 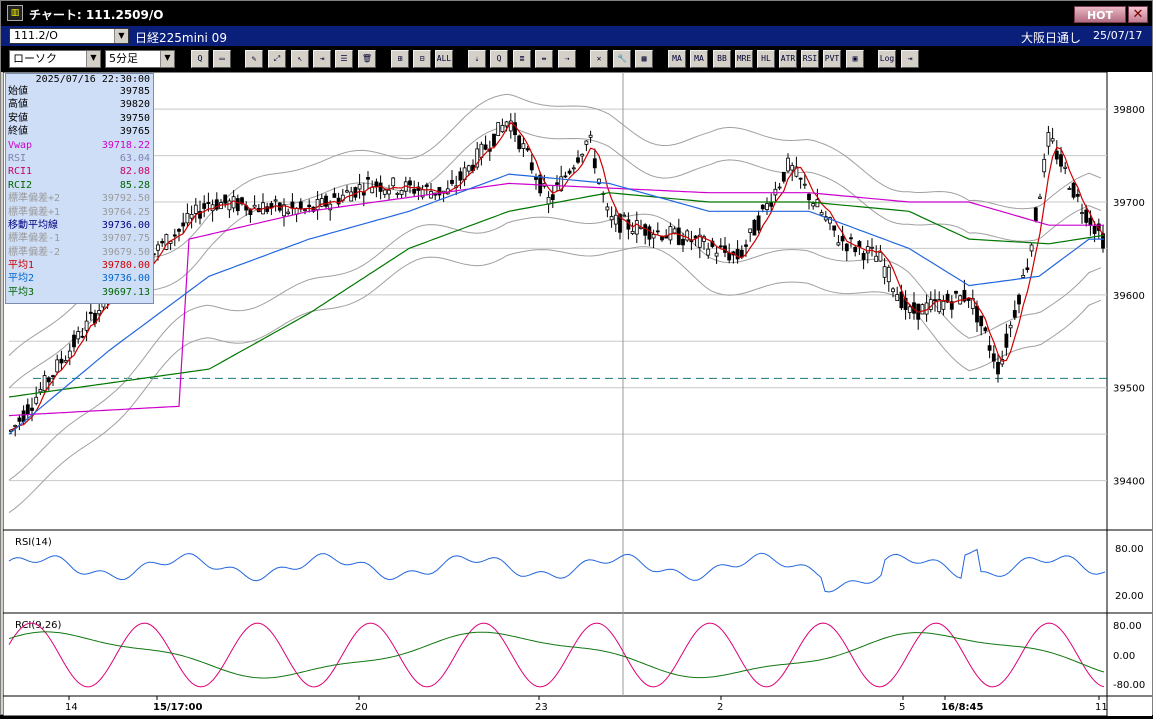 What do you see at coordinates (134, 185) in the screenshot?
I see `data-window-value: 85.28` at bounding box center [134, 185].